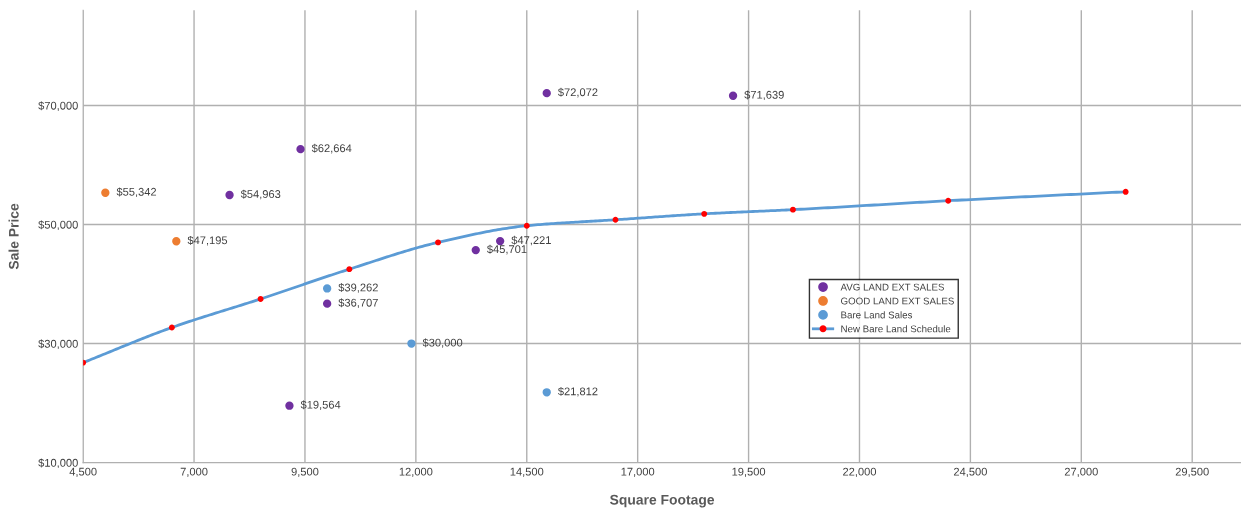  Describe the element at coordinates (83, 472) in the screenshot. I see `x-tick-label: 4,500` at that location.